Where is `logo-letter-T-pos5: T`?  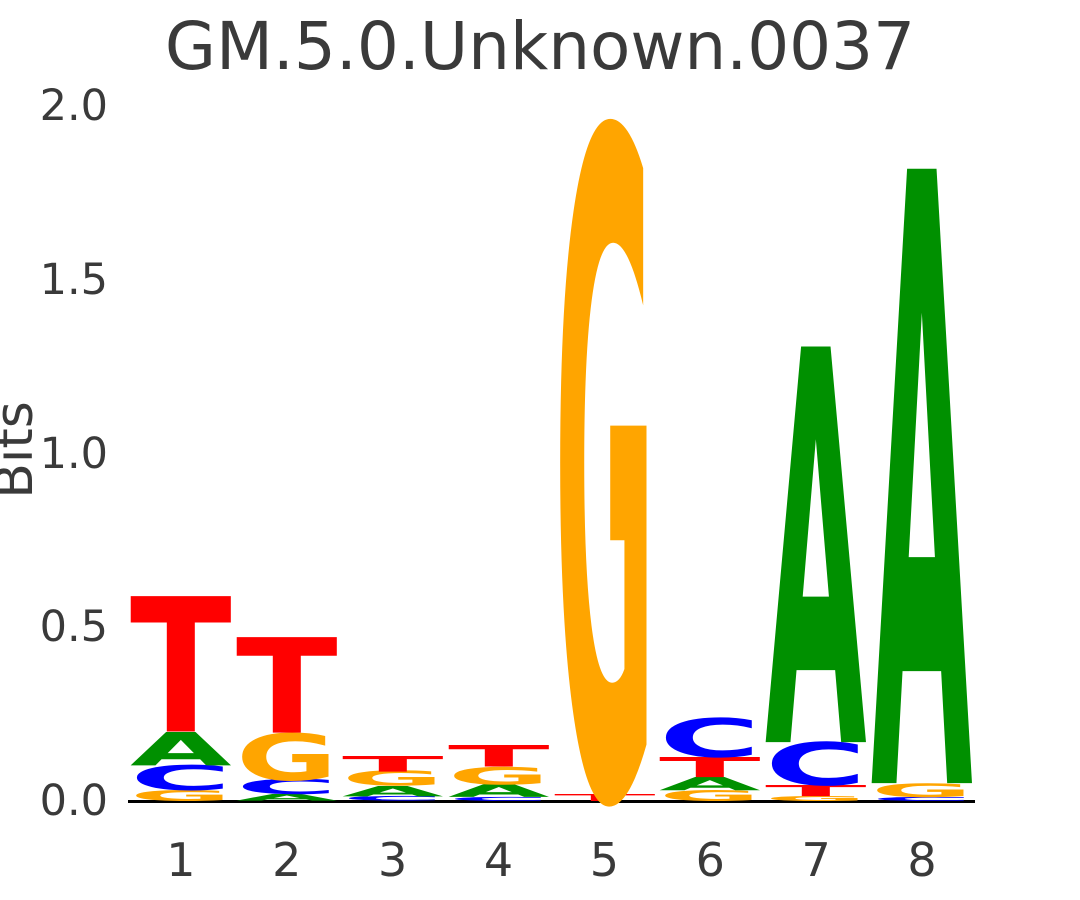 logo-letter-T-pos5: T is located at coordinates (605, 797).